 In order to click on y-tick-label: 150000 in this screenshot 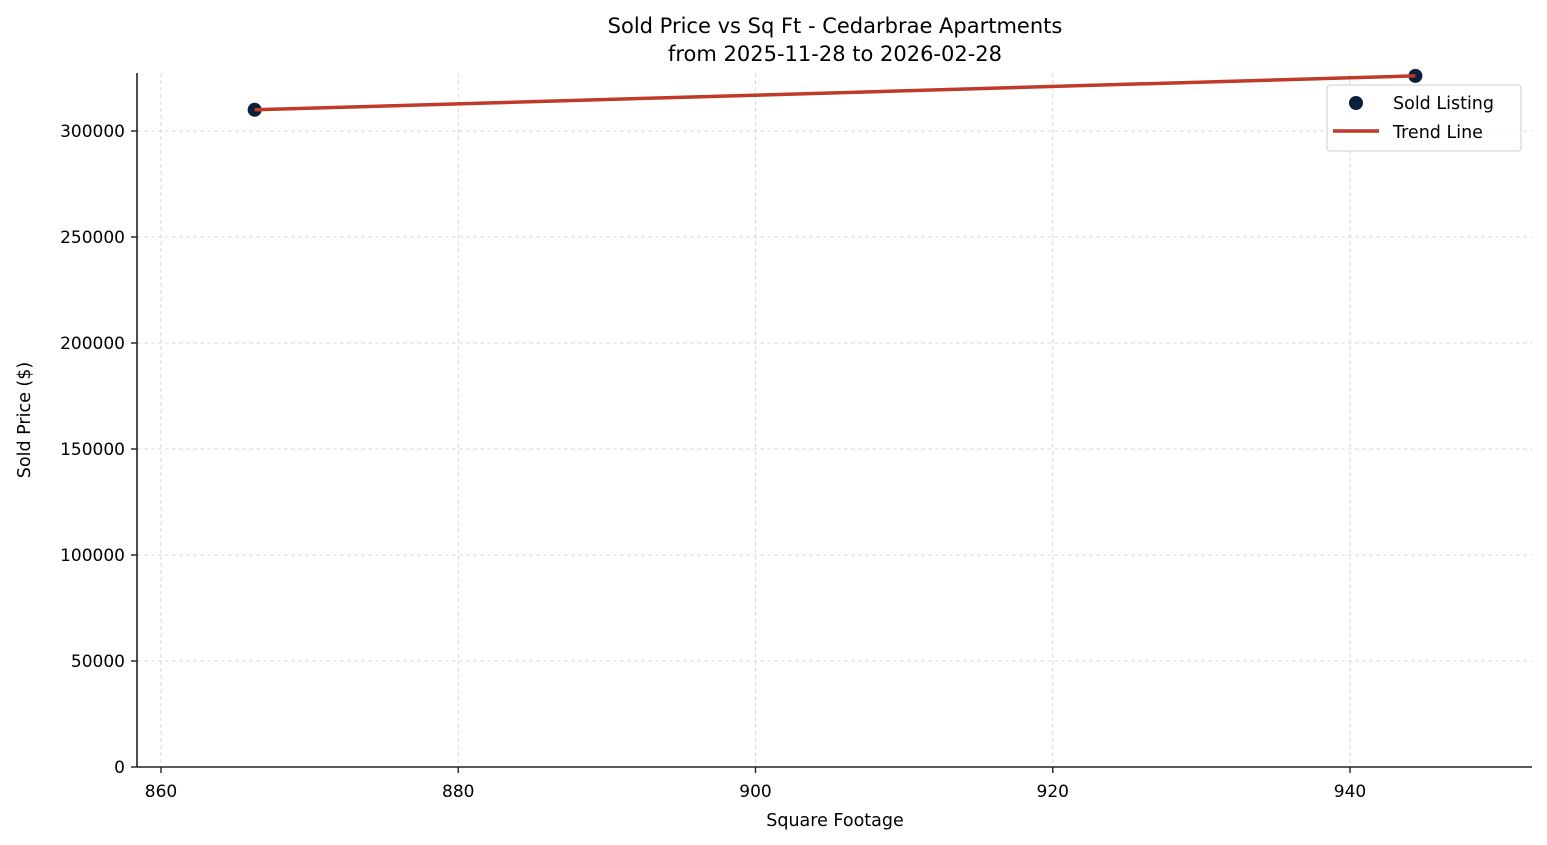, I will do `click(92, 450)`.